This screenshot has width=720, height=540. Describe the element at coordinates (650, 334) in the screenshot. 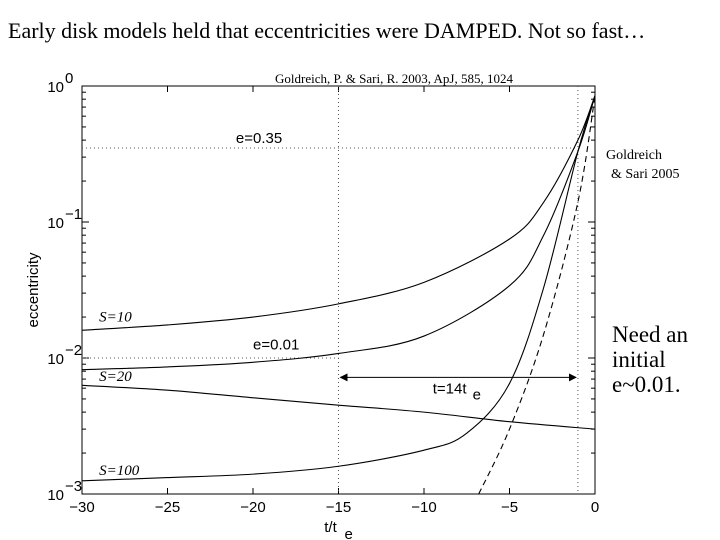

I see `note-line: Need an` at that location.